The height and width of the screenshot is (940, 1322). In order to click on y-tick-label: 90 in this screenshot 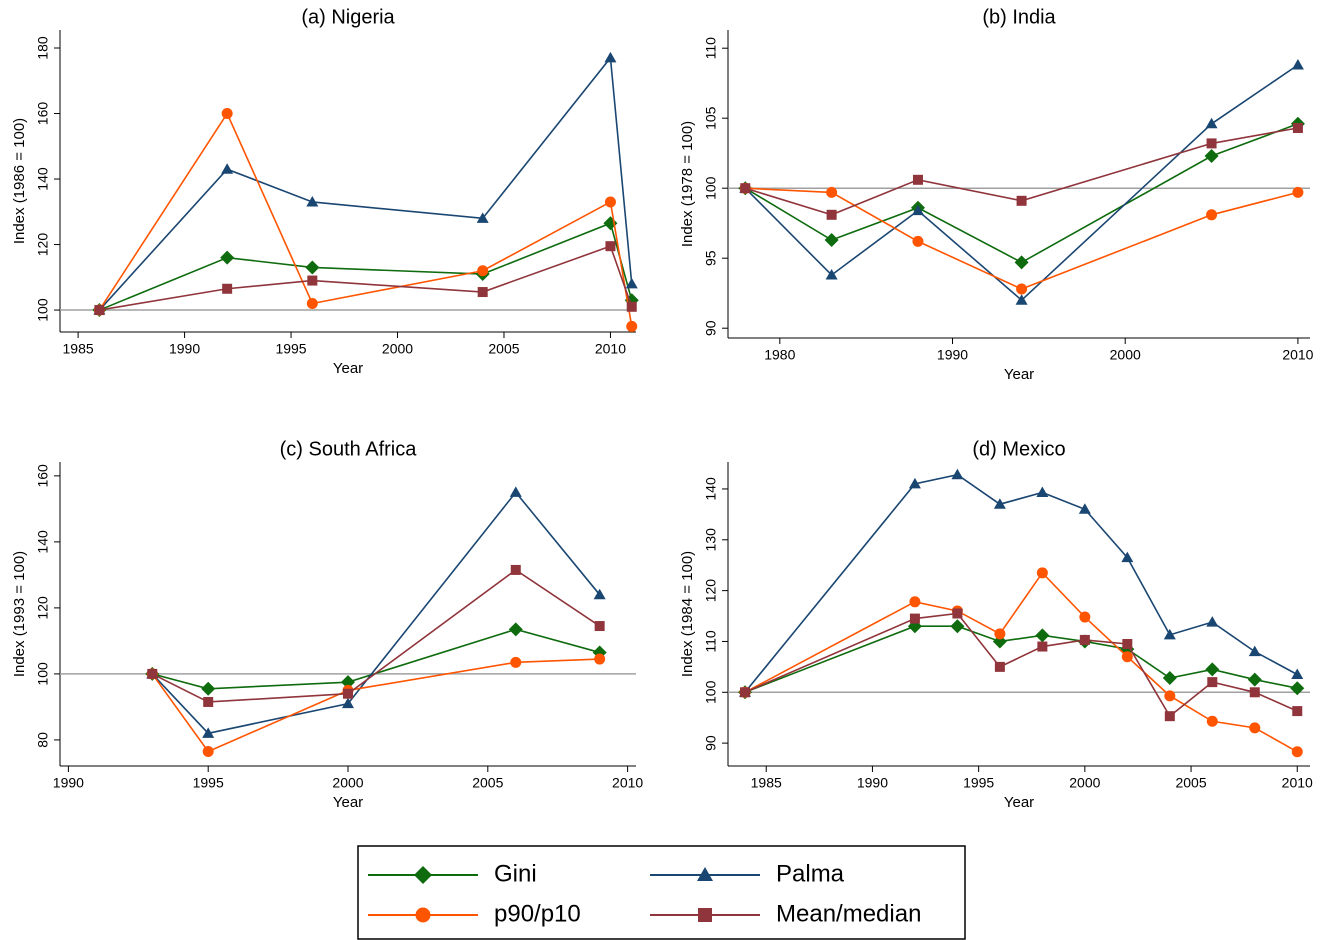, I will do `click(711, 743)`.